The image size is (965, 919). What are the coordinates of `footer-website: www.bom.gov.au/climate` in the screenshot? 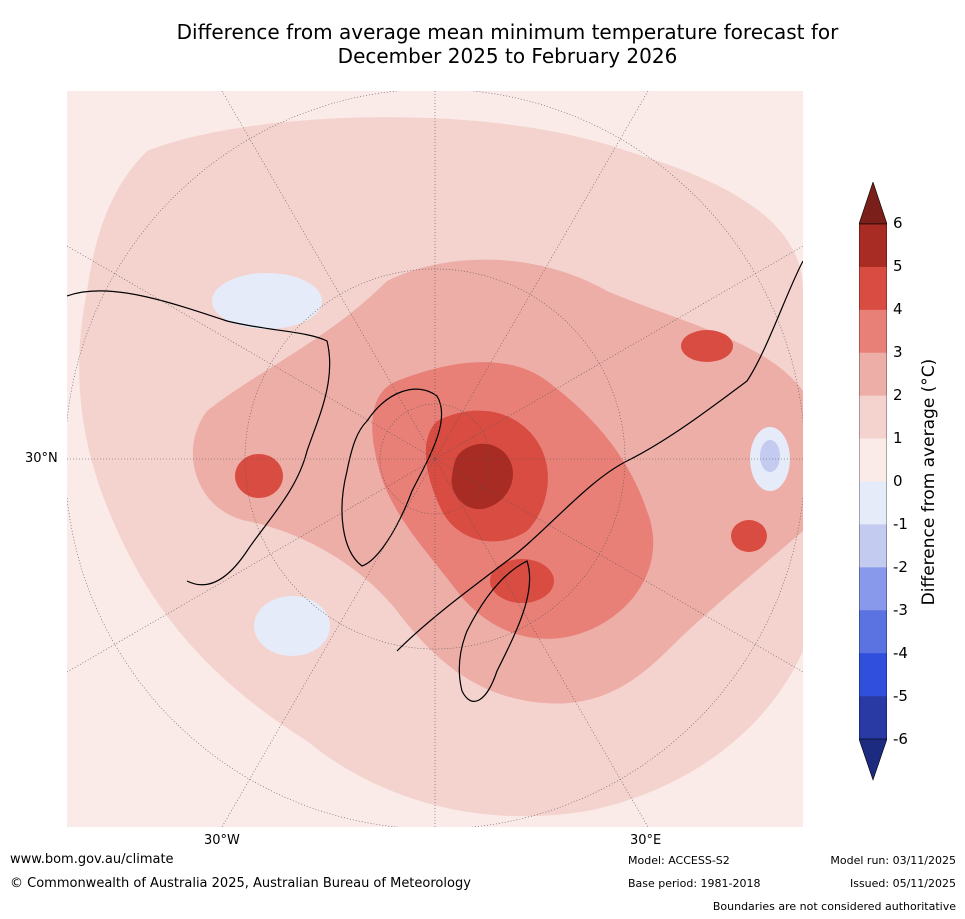 It's located at (92, 859).